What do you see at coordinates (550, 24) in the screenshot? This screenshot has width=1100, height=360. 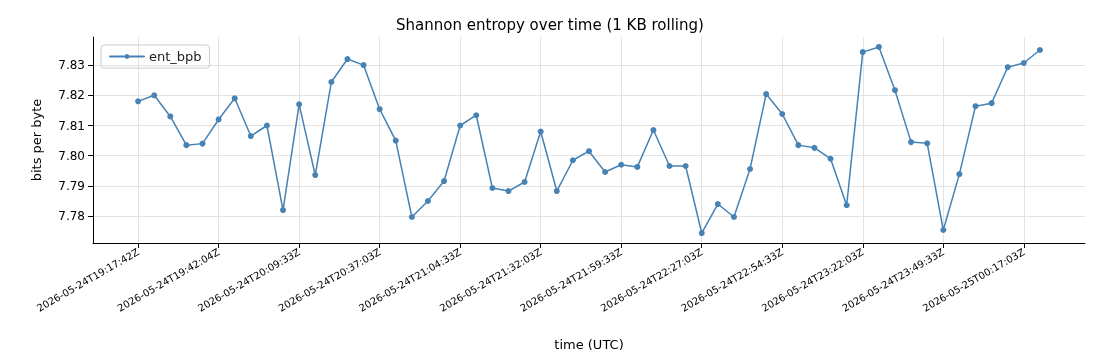 I see `chart-title: Shannon entropy over time (1 KB rolling)` at bounding box center [550, 24].